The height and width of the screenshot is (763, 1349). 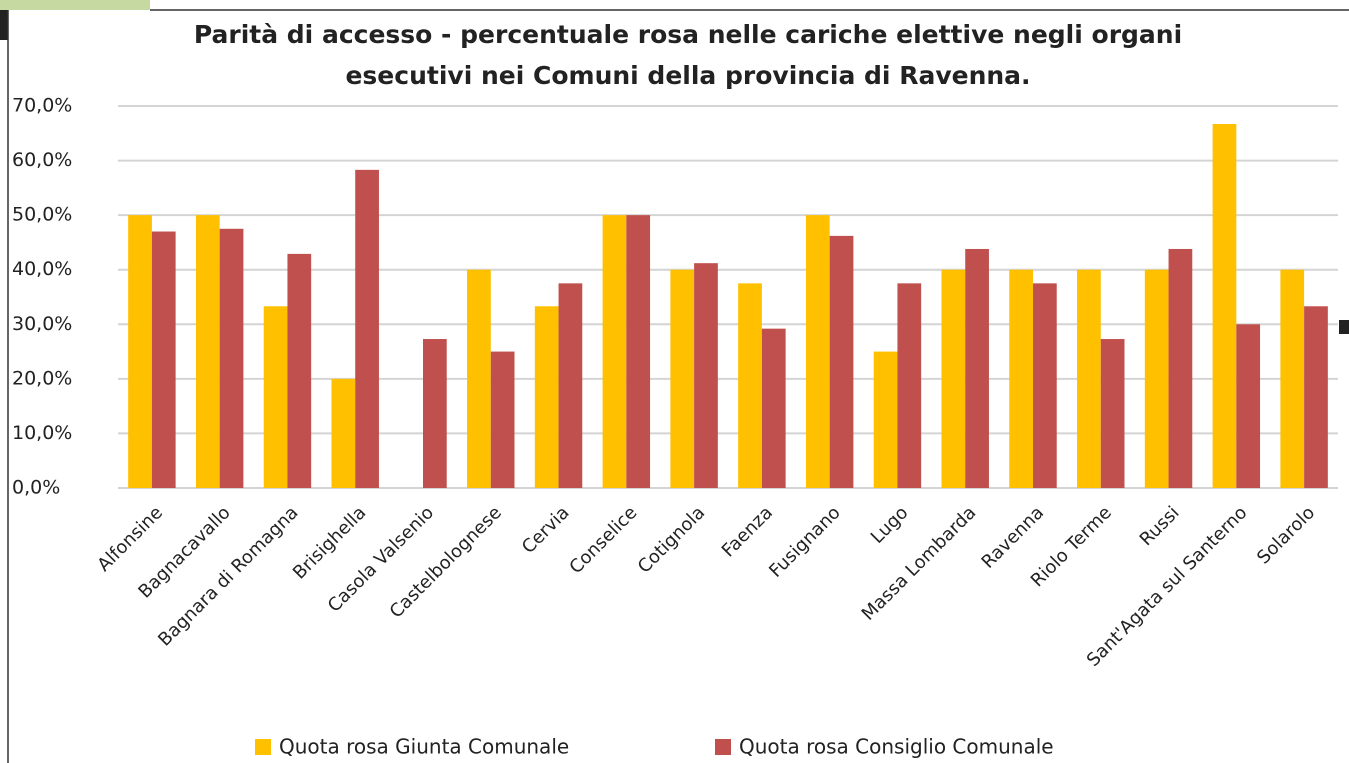 I want to click on x-tick-label: Cotignola, so click(x=671, y=539).